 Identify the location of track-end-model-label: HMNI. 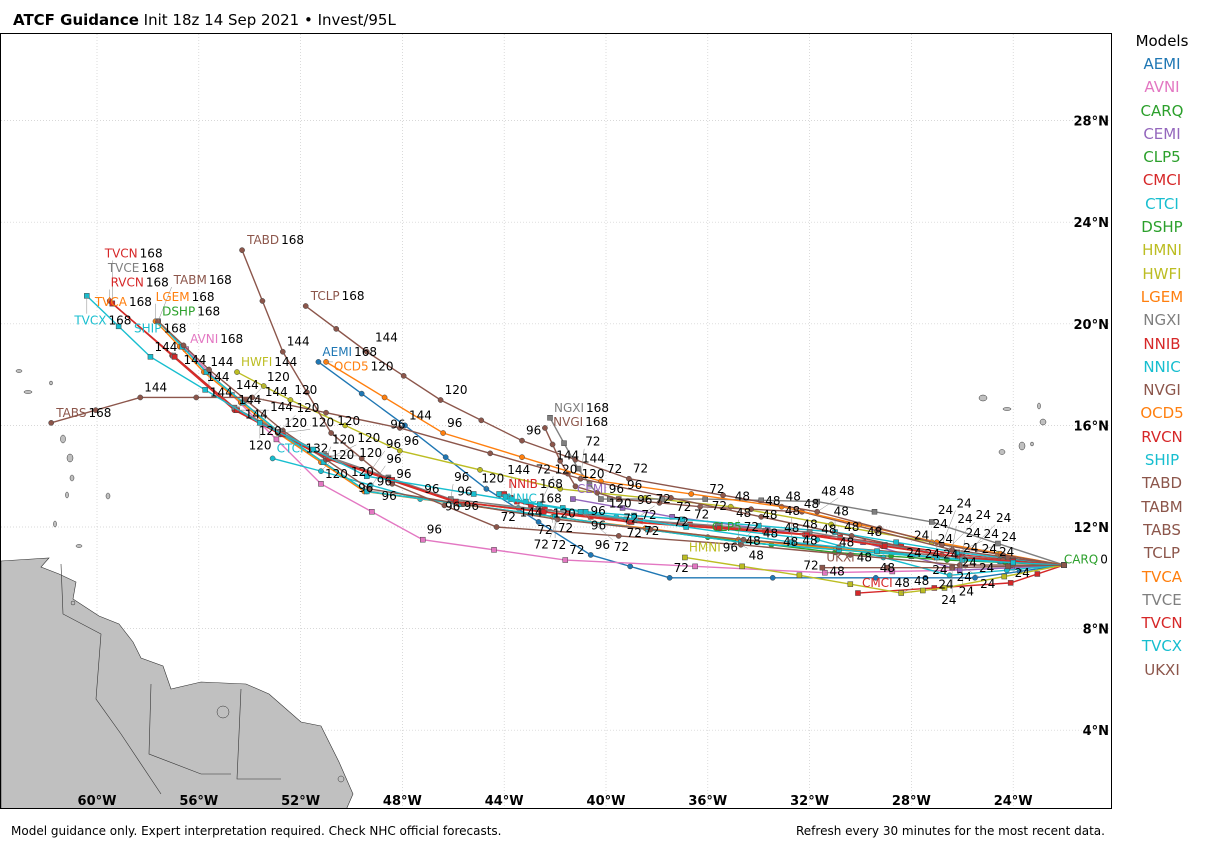
(705, 547).